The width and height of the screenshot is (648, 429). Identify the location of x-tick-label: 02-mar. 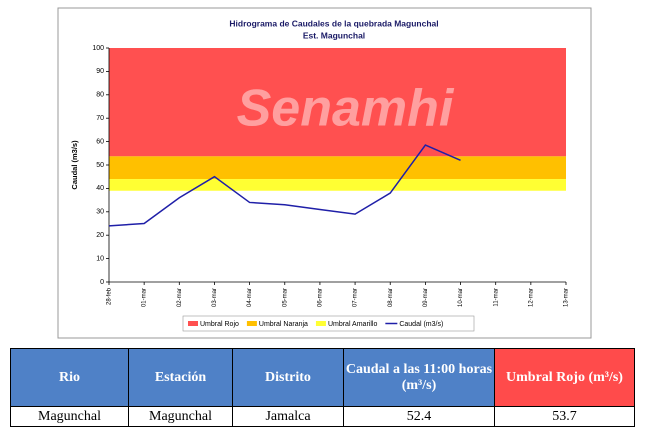
(180, 297).